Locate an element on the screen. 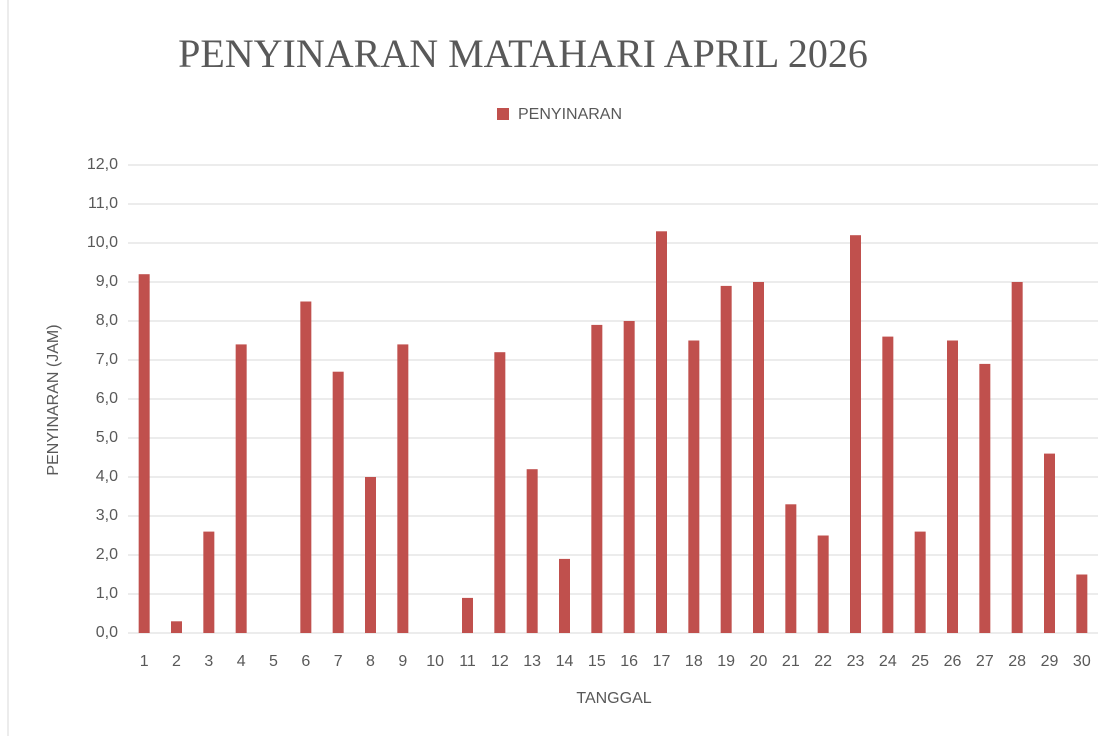  x-tick-label: 15 is located at coordinates (597, 661).